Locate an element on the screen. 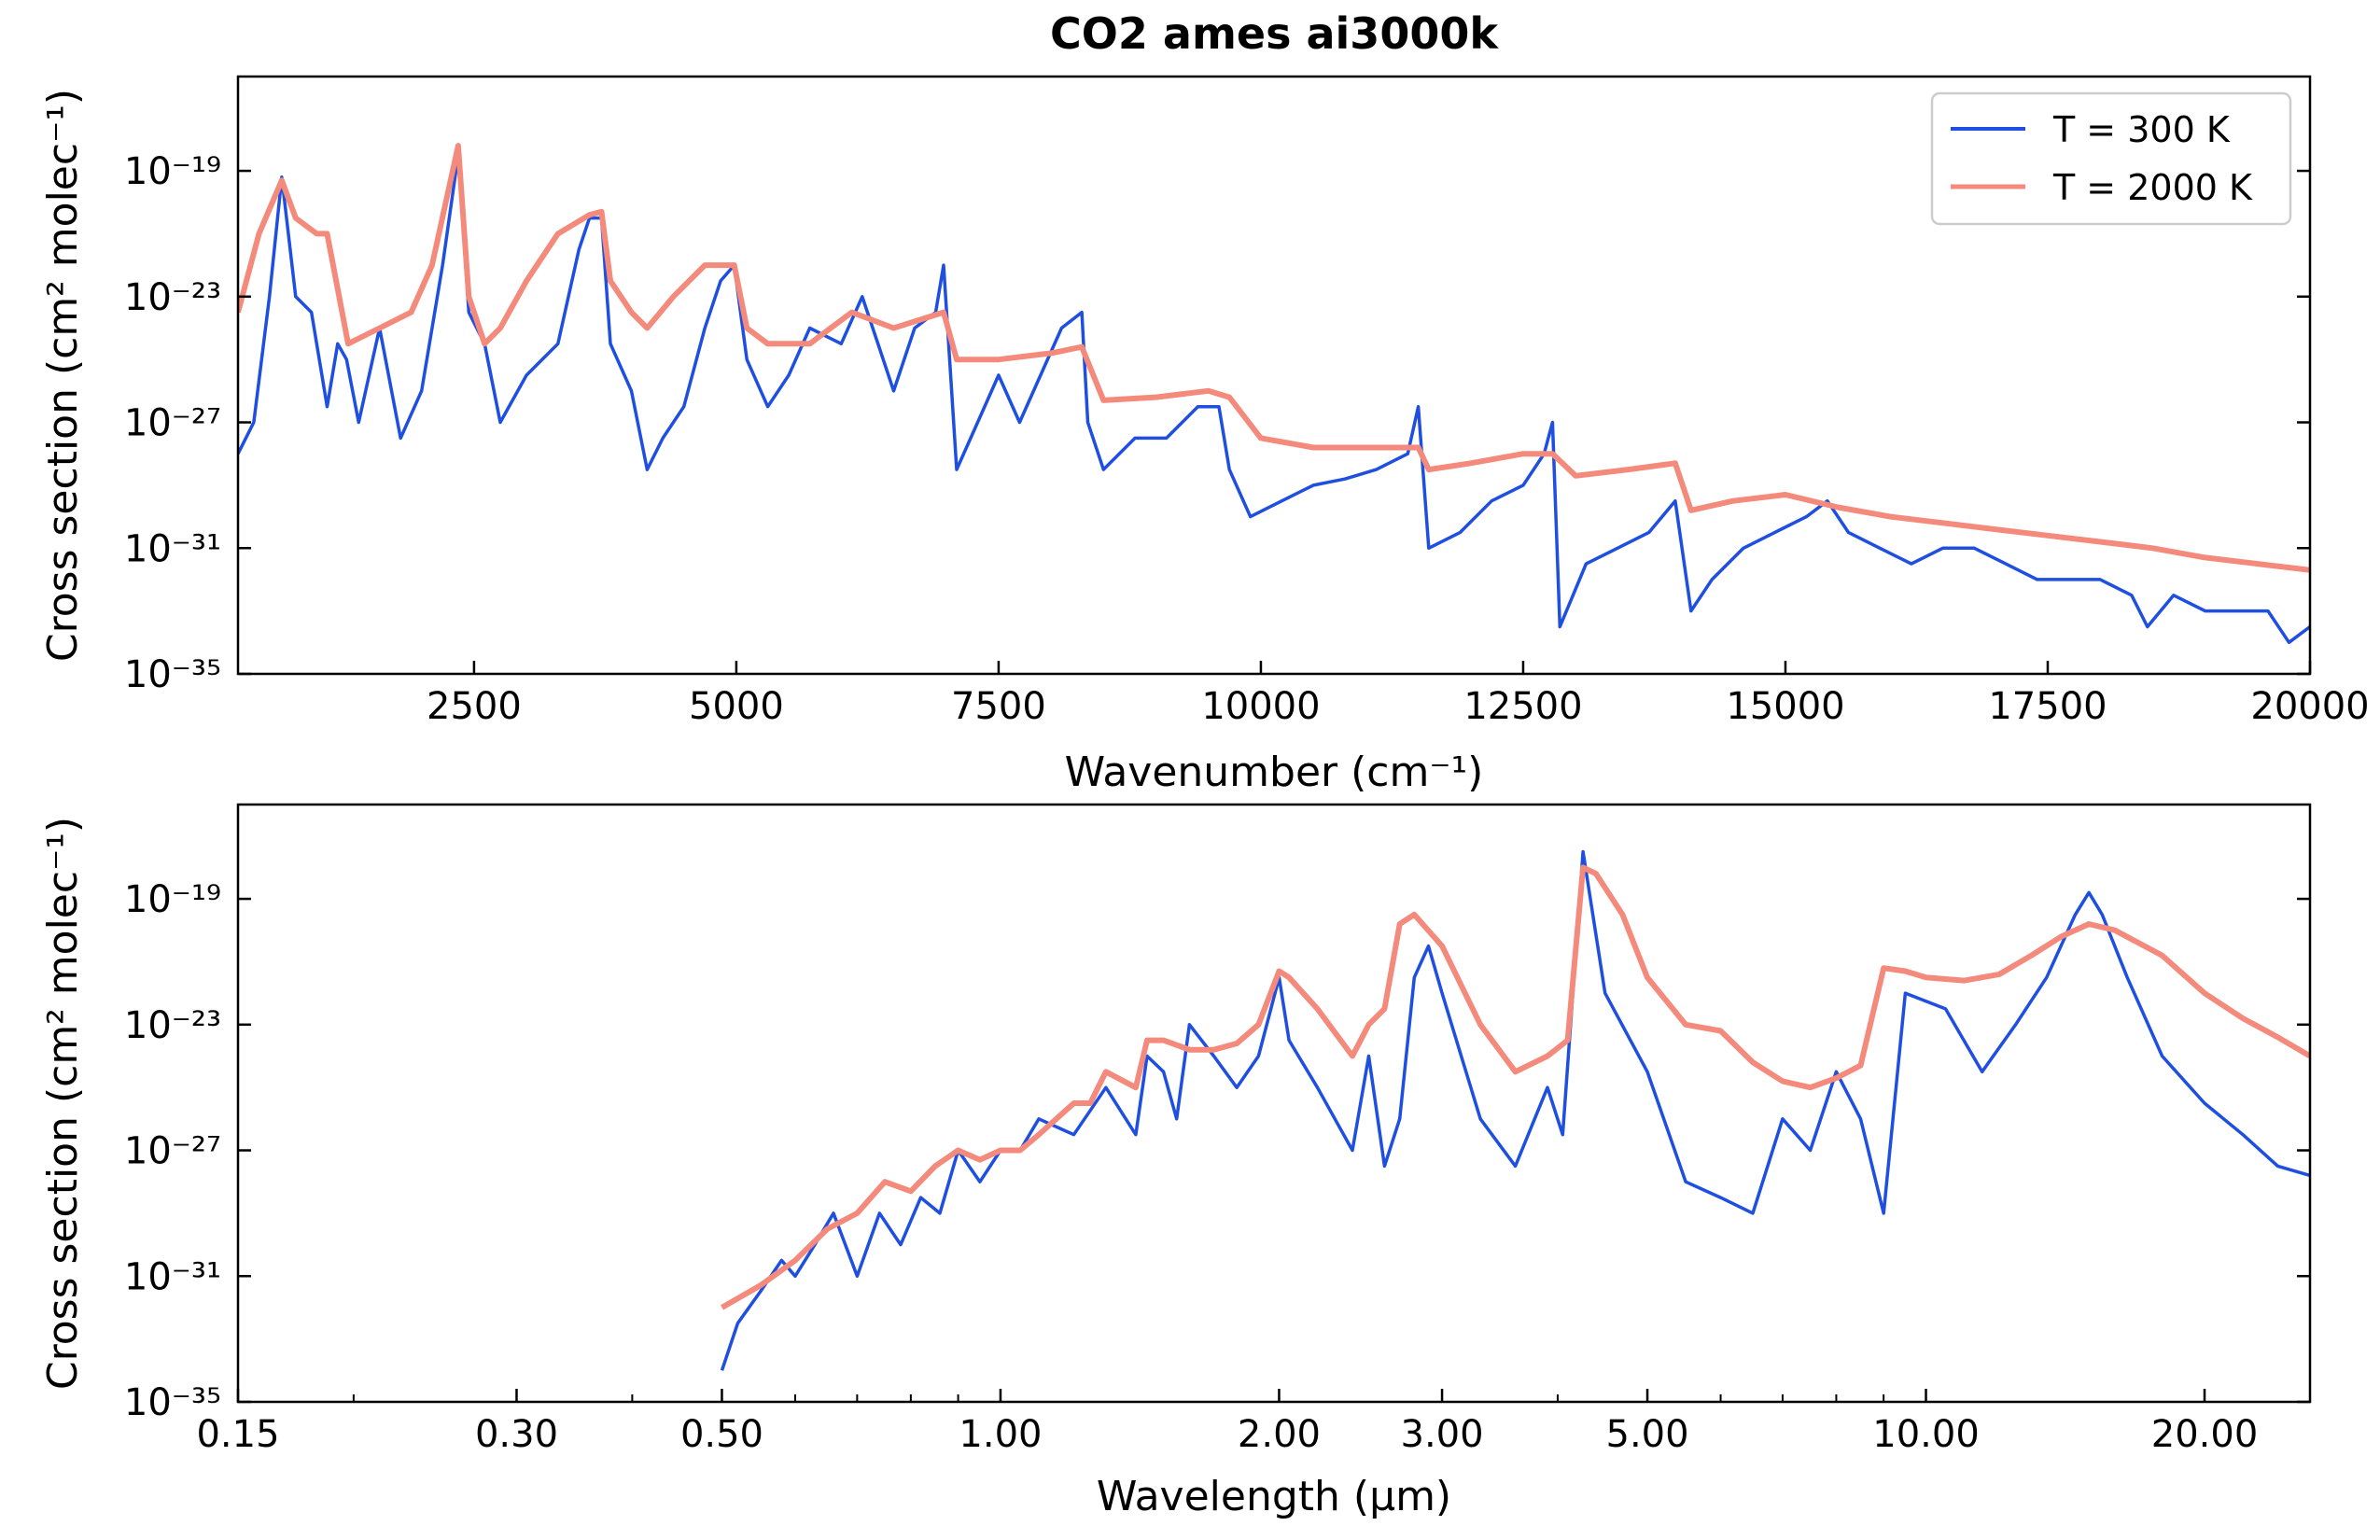 The width and height of the screenshot is (2380, 1540). x-tick-label: 20.00 is located at coordinates (2205, 1434).